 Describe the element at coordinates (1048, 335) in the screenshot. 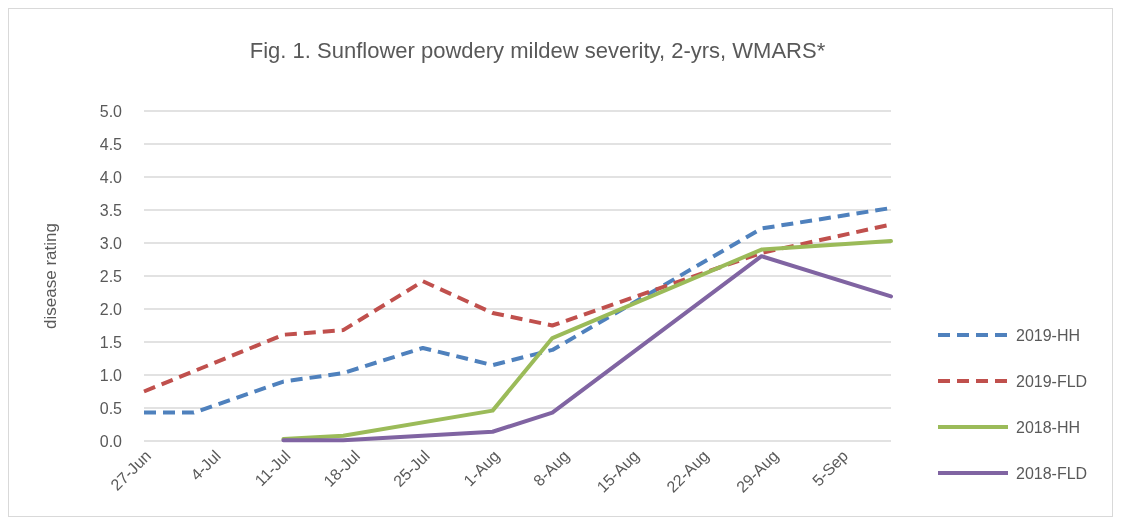

I see `legend-label: 2019-HH` at that location.